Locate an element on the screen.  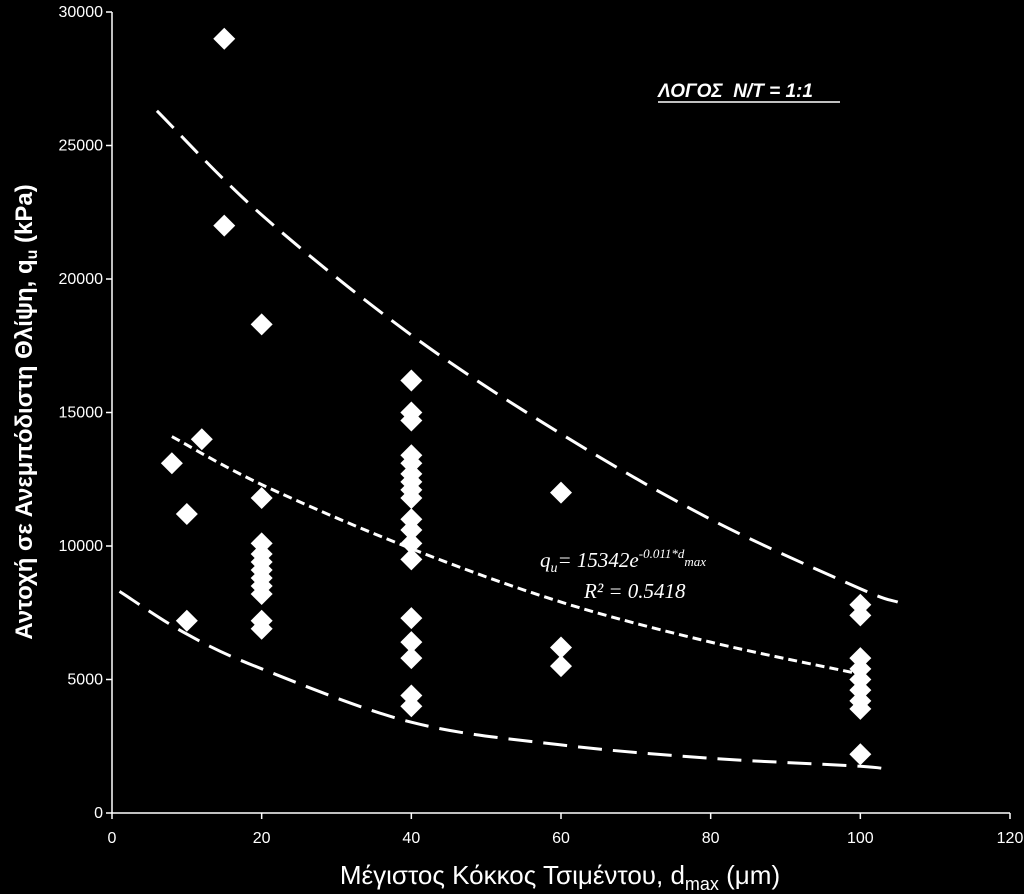
y-tick-label: 15000 is located at coordinates (81, 413).